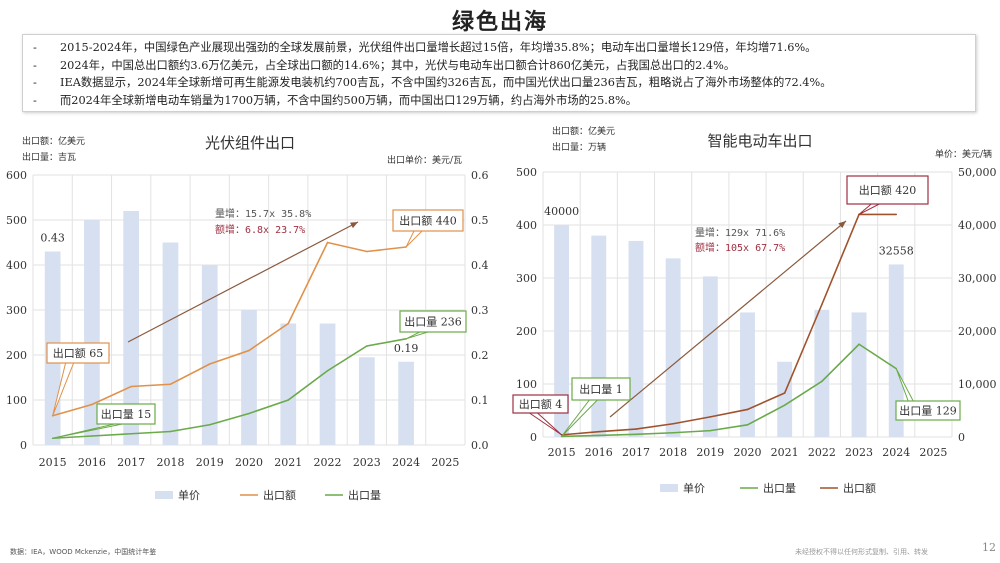 The height and width of the screenshot is (563, 1000). Describe the element at coordinates (480, 445) in the screenshot. I see `right-tick-label: 0.0` at that location.